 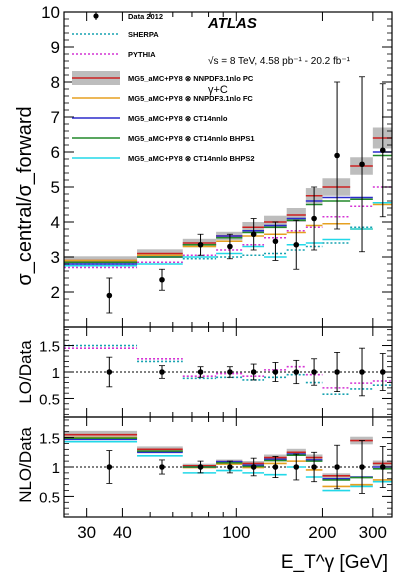 I want to click on plot-area-nlo, so click(x=228, y=462).